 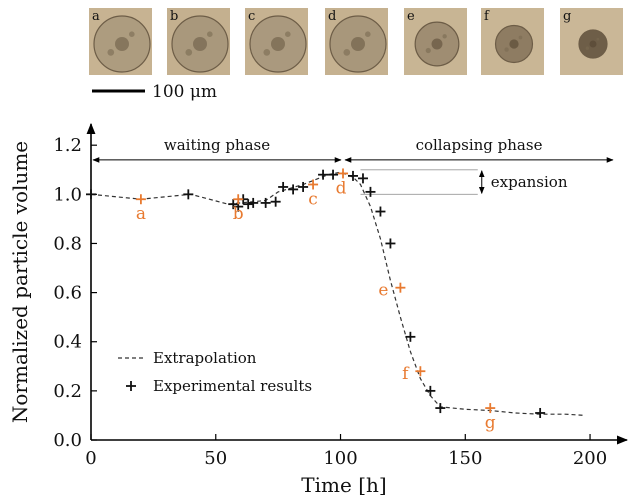 I want to click on y-tick-label: 0.2, so click(x=67, y=391).